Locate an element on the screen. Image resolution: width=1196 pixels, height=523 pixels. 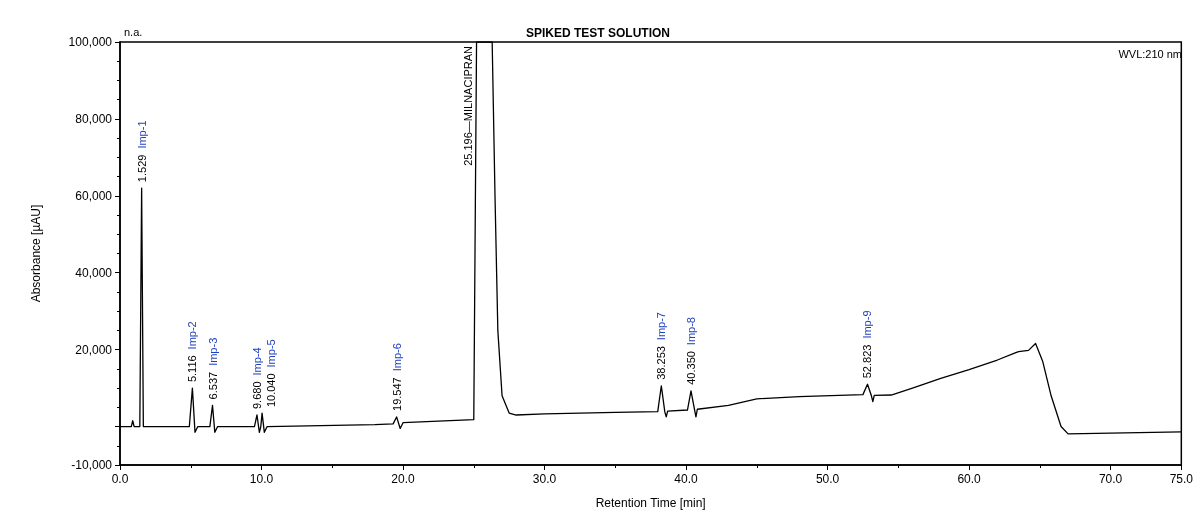
annotation: Imp-5 is located at coordinates (270, 353).